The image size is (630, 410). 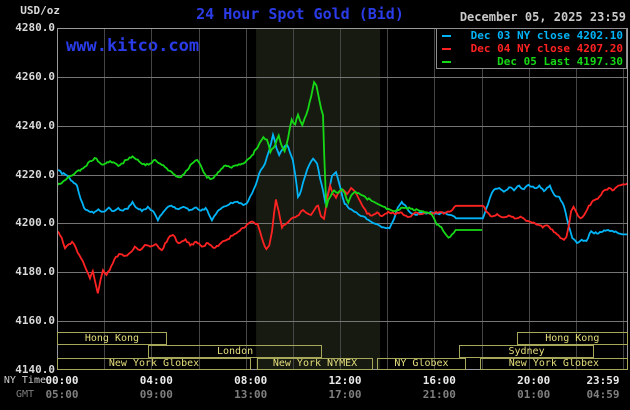 What do you see at coordinates (526, 351) in the screenshot?
I see `session-box-sydney: Sydney` at bounding box center [526, 351].